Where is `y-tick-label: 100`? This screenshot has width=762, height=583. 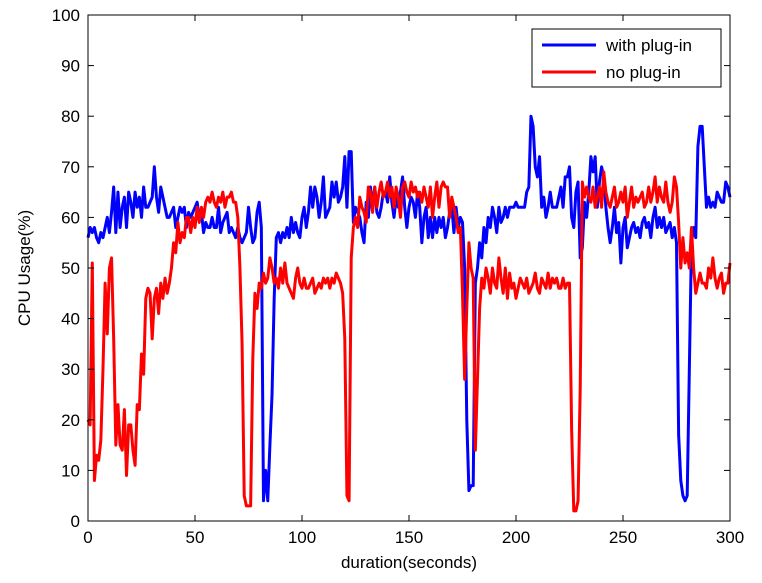
y-tick-label: 100 is located at coordinates (66, 15).